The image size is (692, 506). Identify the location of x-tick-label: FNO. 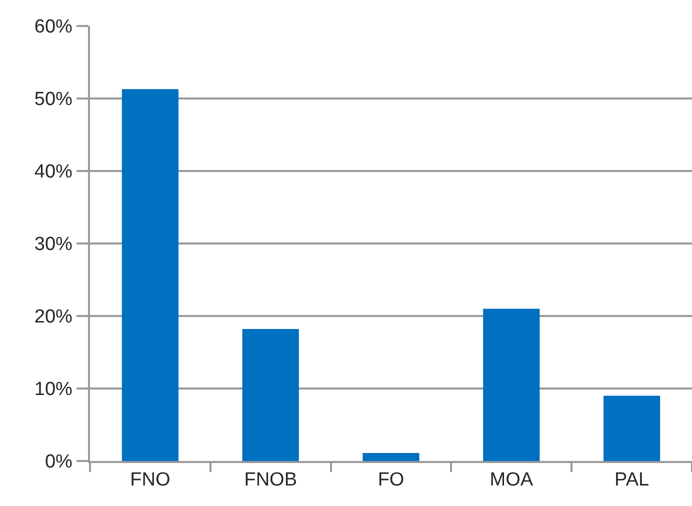
(150, 480).